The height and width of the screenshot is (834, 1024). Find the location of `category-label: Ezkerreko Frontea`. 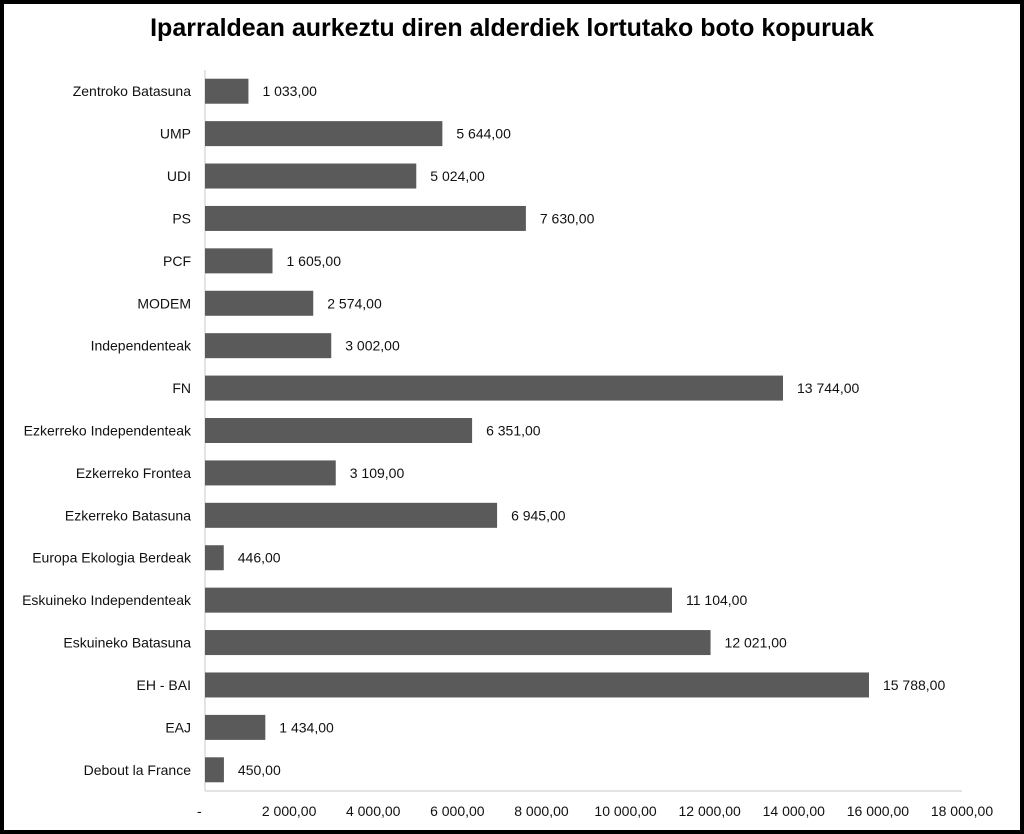

category-label: Ezkerreko Frontea is located at coordinates (133, 473).